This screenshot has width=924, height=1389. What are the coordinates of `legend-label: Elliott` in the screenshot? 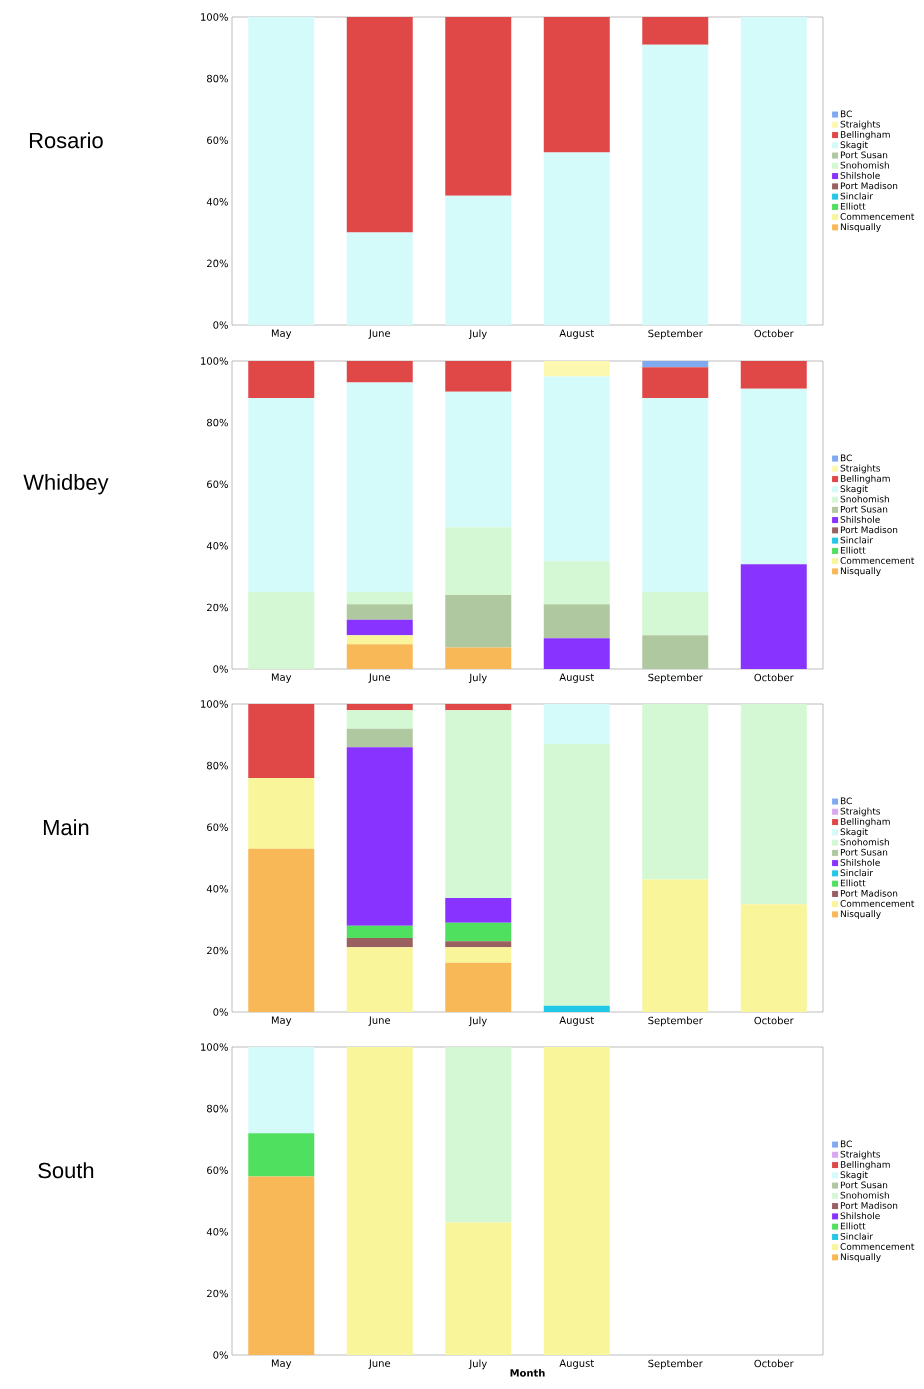 It's located at (853, 206).